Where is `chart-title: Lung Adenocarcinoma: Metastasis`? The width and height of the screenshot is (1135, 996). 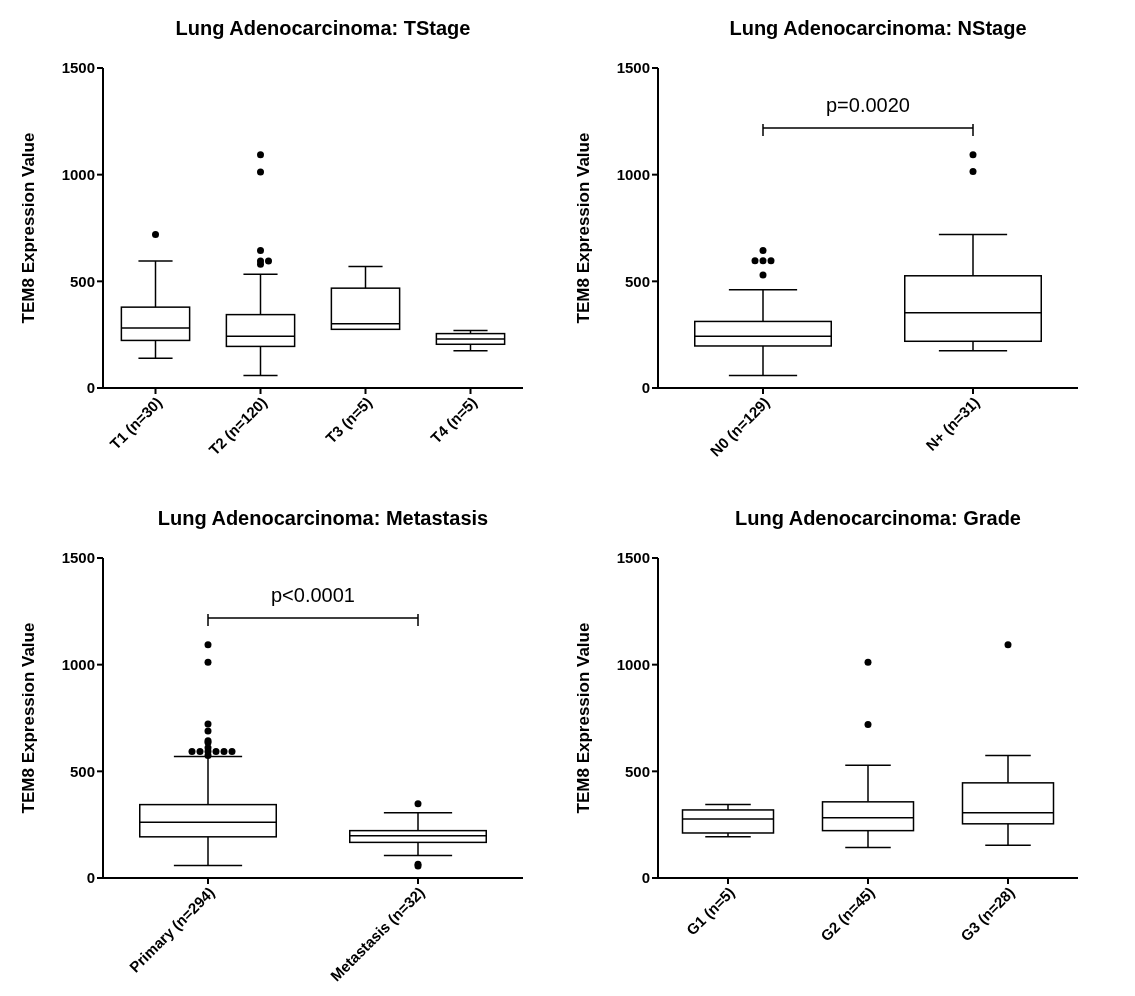 chart-title: Lung Adenocarcinoma: Metastasis is located at coordinates (323, 518).